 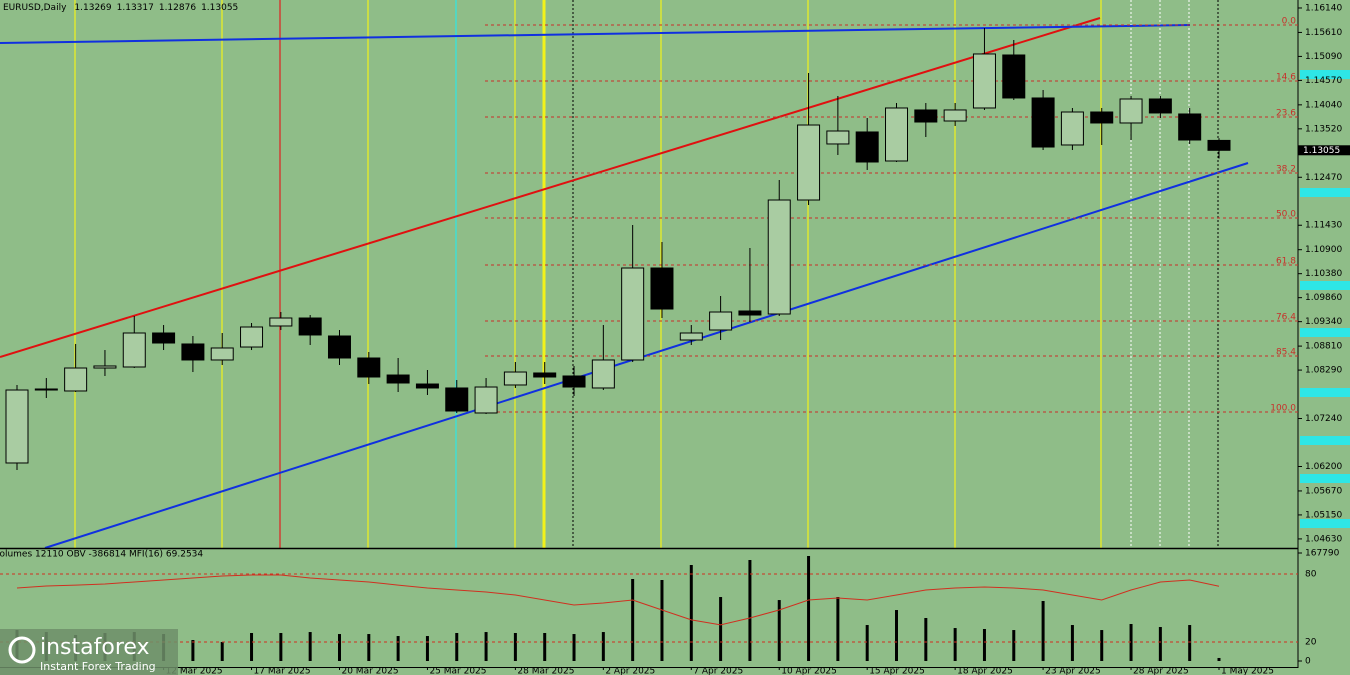 I want to click on x-tick-label: 7 Apr 2025, so click(x=718, y=671).